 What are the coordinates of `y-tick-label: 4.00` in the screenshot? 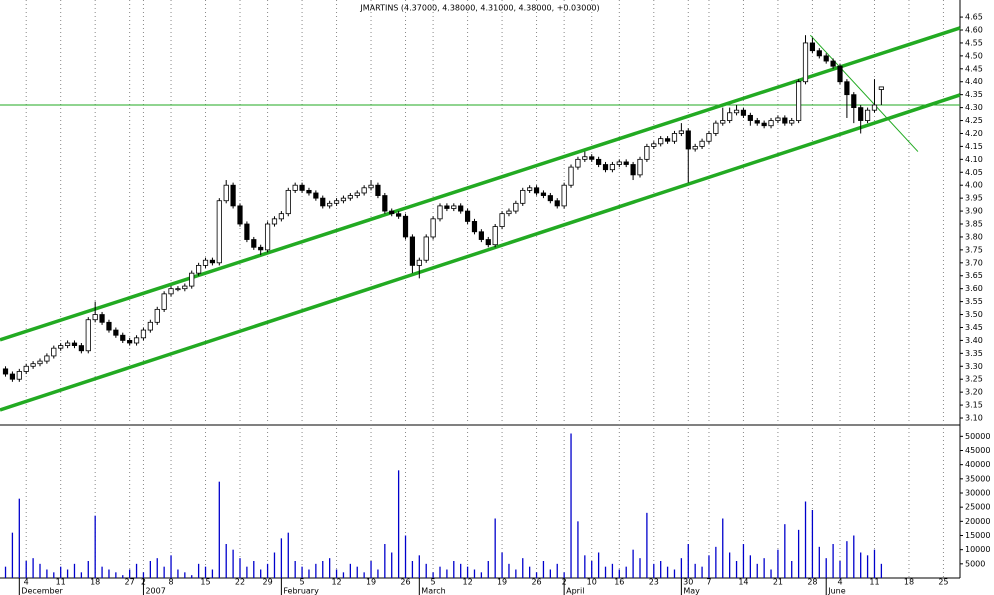 It's located at (974, 185).